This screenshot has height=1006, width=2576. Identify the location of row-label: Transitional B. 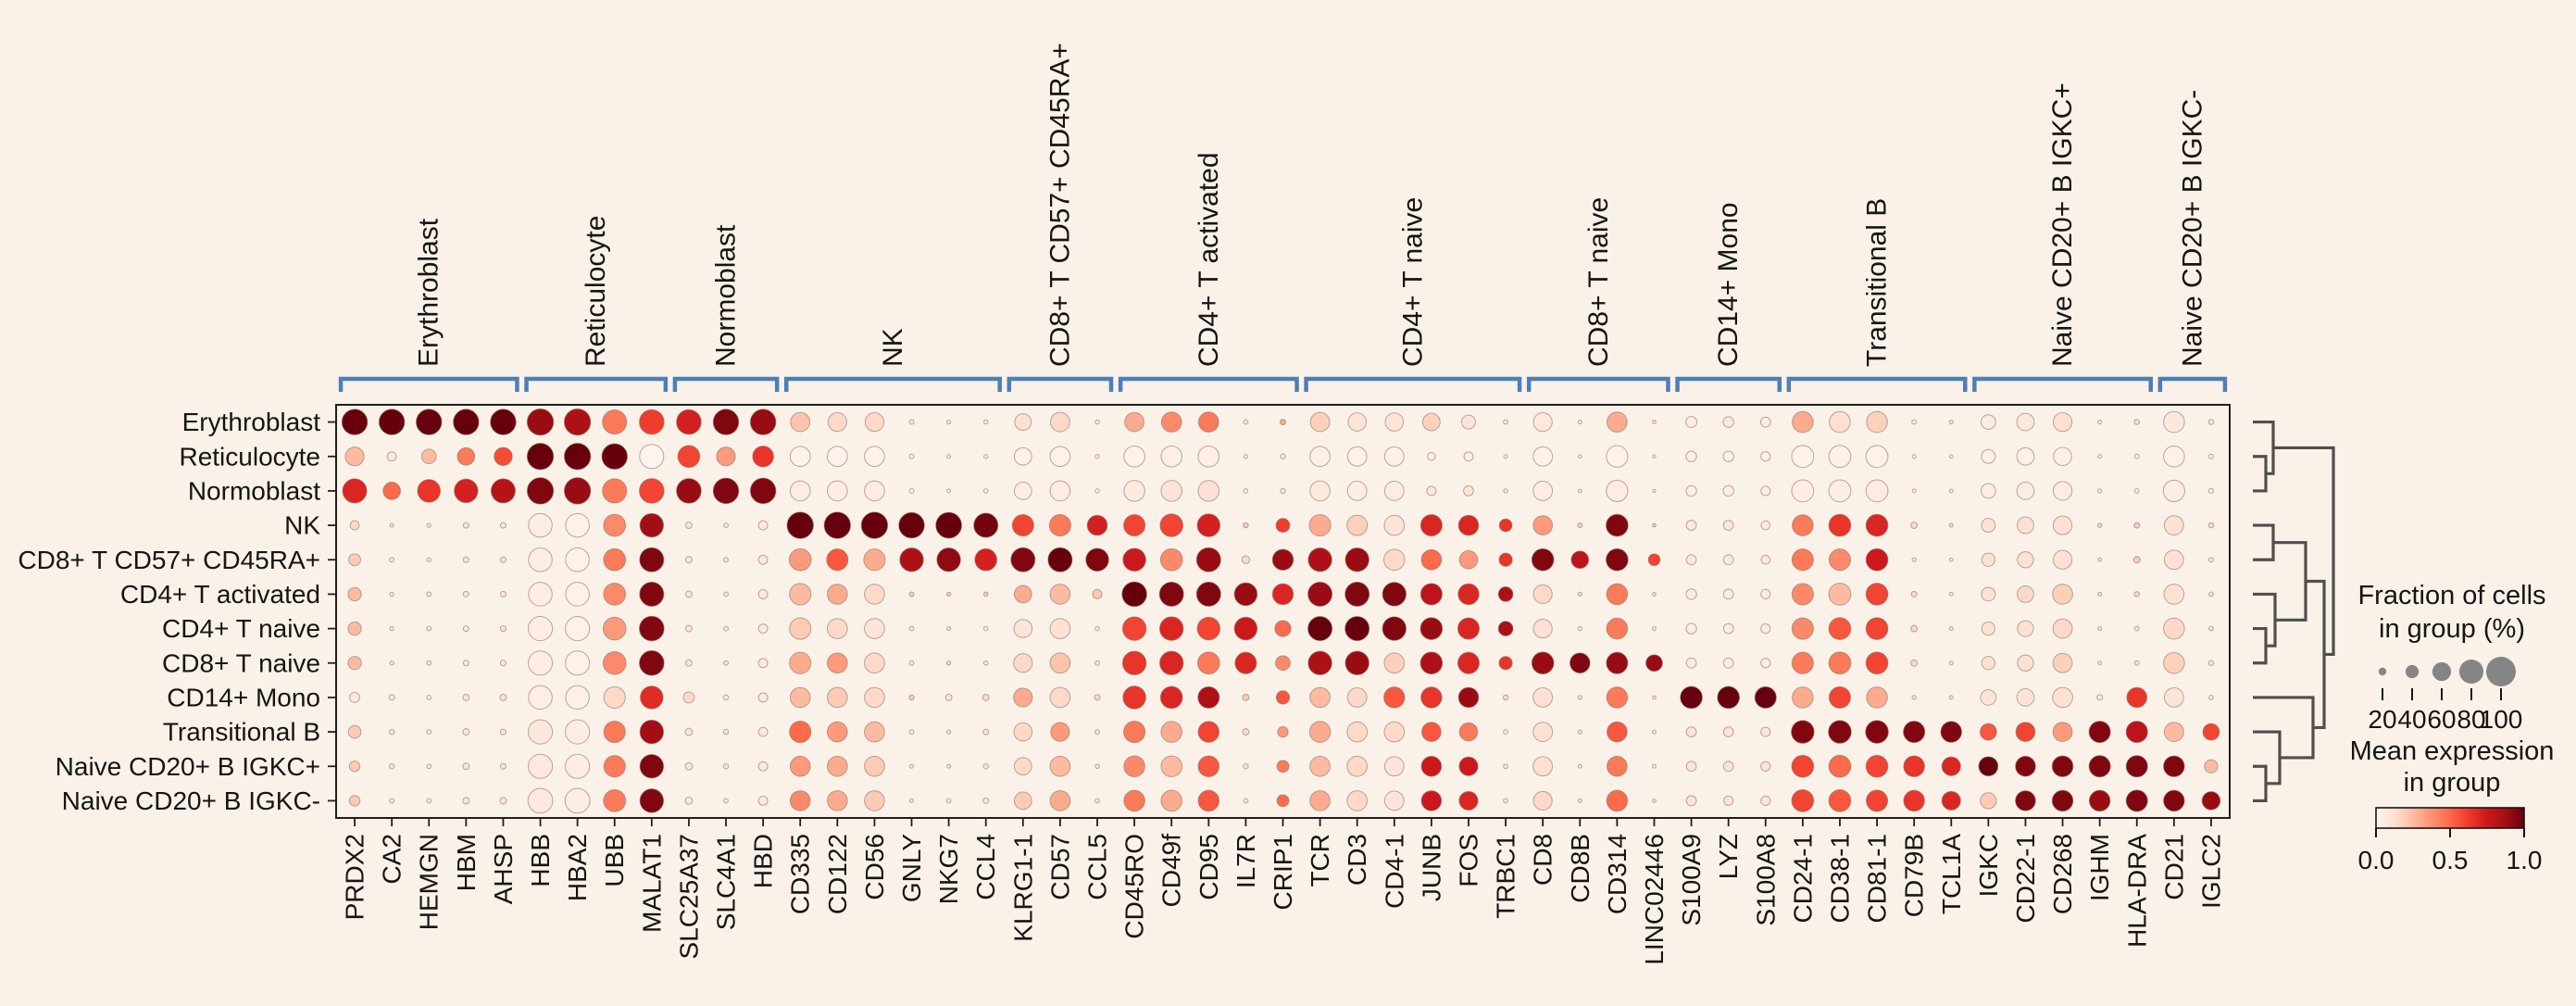
(241, 732).